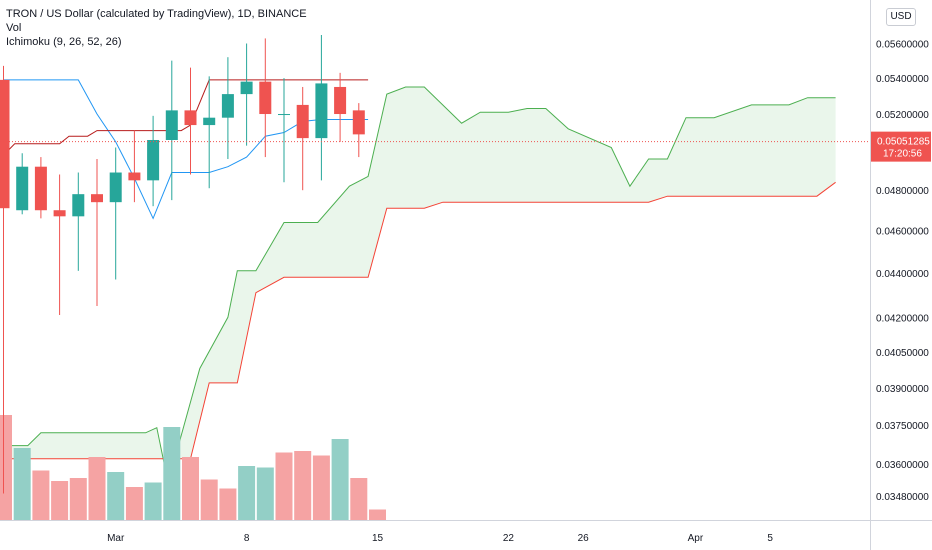 The height and width of the screenshot is (550, 932). What do you see at coordinates (902, 465) in the screenshot?
I see `price-axis-tick-label: 0.03600000` at bounding box center [902, 465].